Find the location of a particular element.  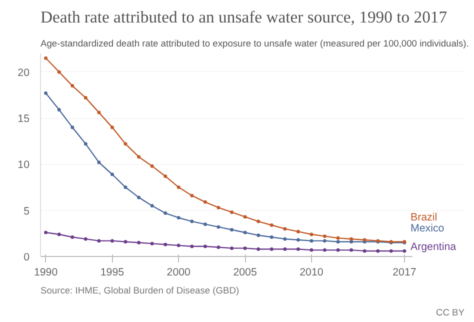

y-tick-label: 15 is located at coordinates (24, 119).